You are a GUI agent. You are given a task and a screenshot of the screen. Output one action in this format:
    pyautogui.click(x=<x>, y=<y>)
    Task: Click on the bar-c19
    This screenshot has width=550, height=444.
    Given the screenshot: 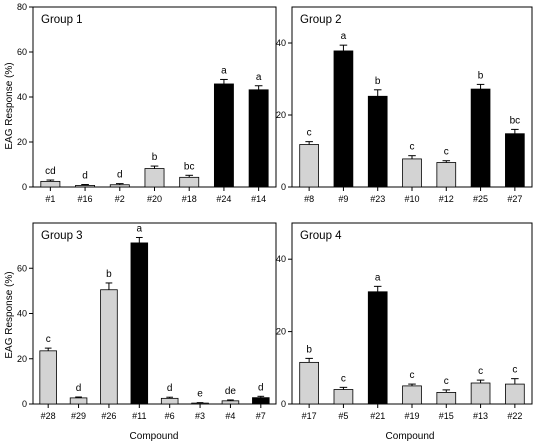 What is the action you would take?
    pyautogui.click(x=412, y=395)
    